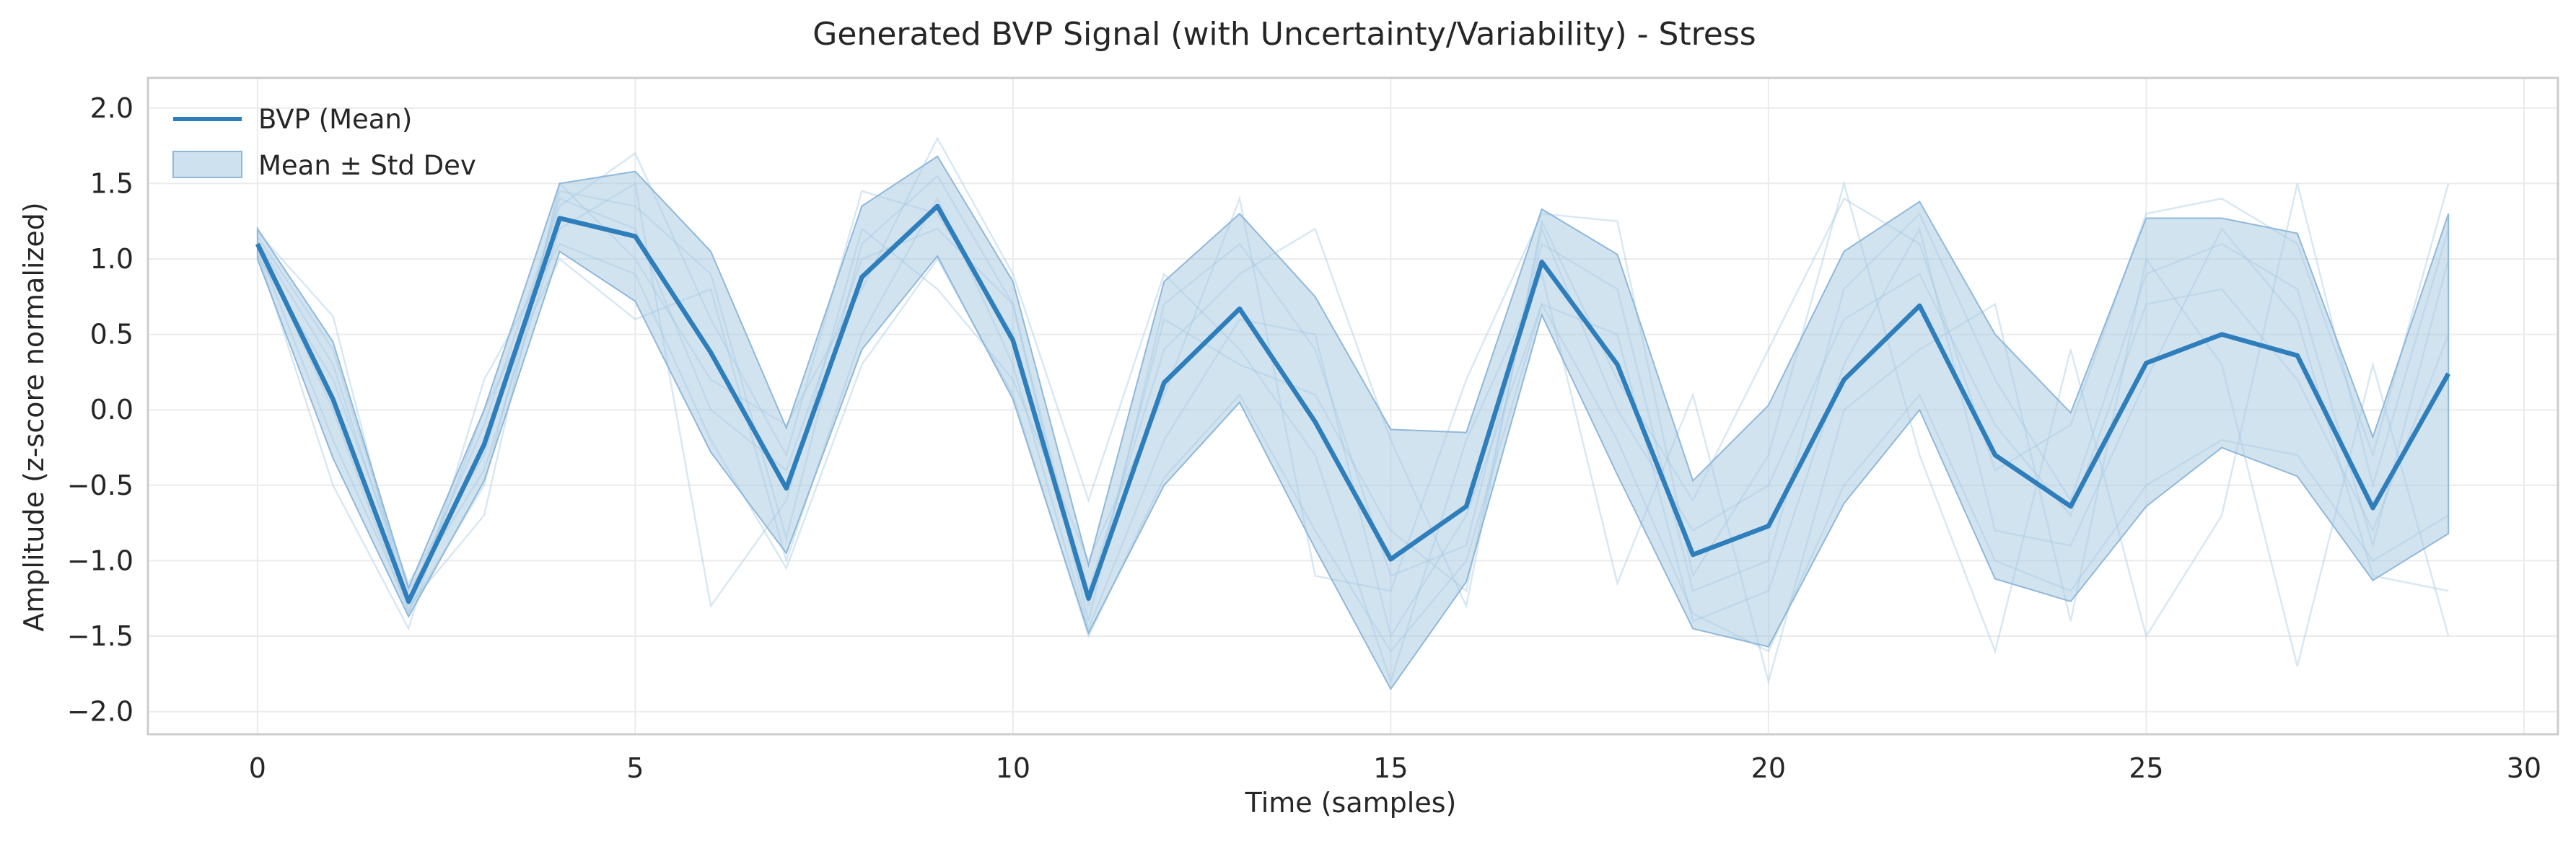  What do you see at coordinates (324, 142) in the screenshot?
I see `legend: BVP (Mean) Mean ± Std Dev` at bounding box center [324, 142].